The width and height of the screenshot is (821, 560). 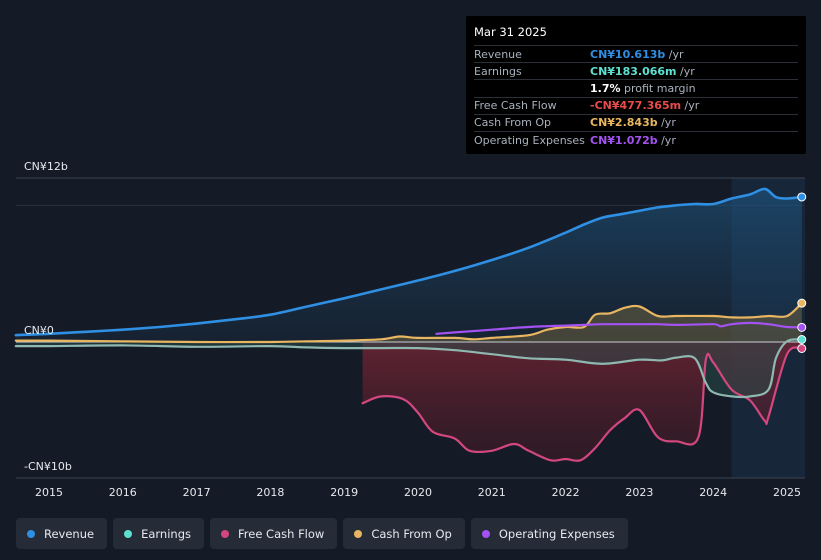 What do you see at coordinates (802, 348) in the screenshot?
I see `series-end-marker-free-cash-flow` at bounding box center [802, 348].